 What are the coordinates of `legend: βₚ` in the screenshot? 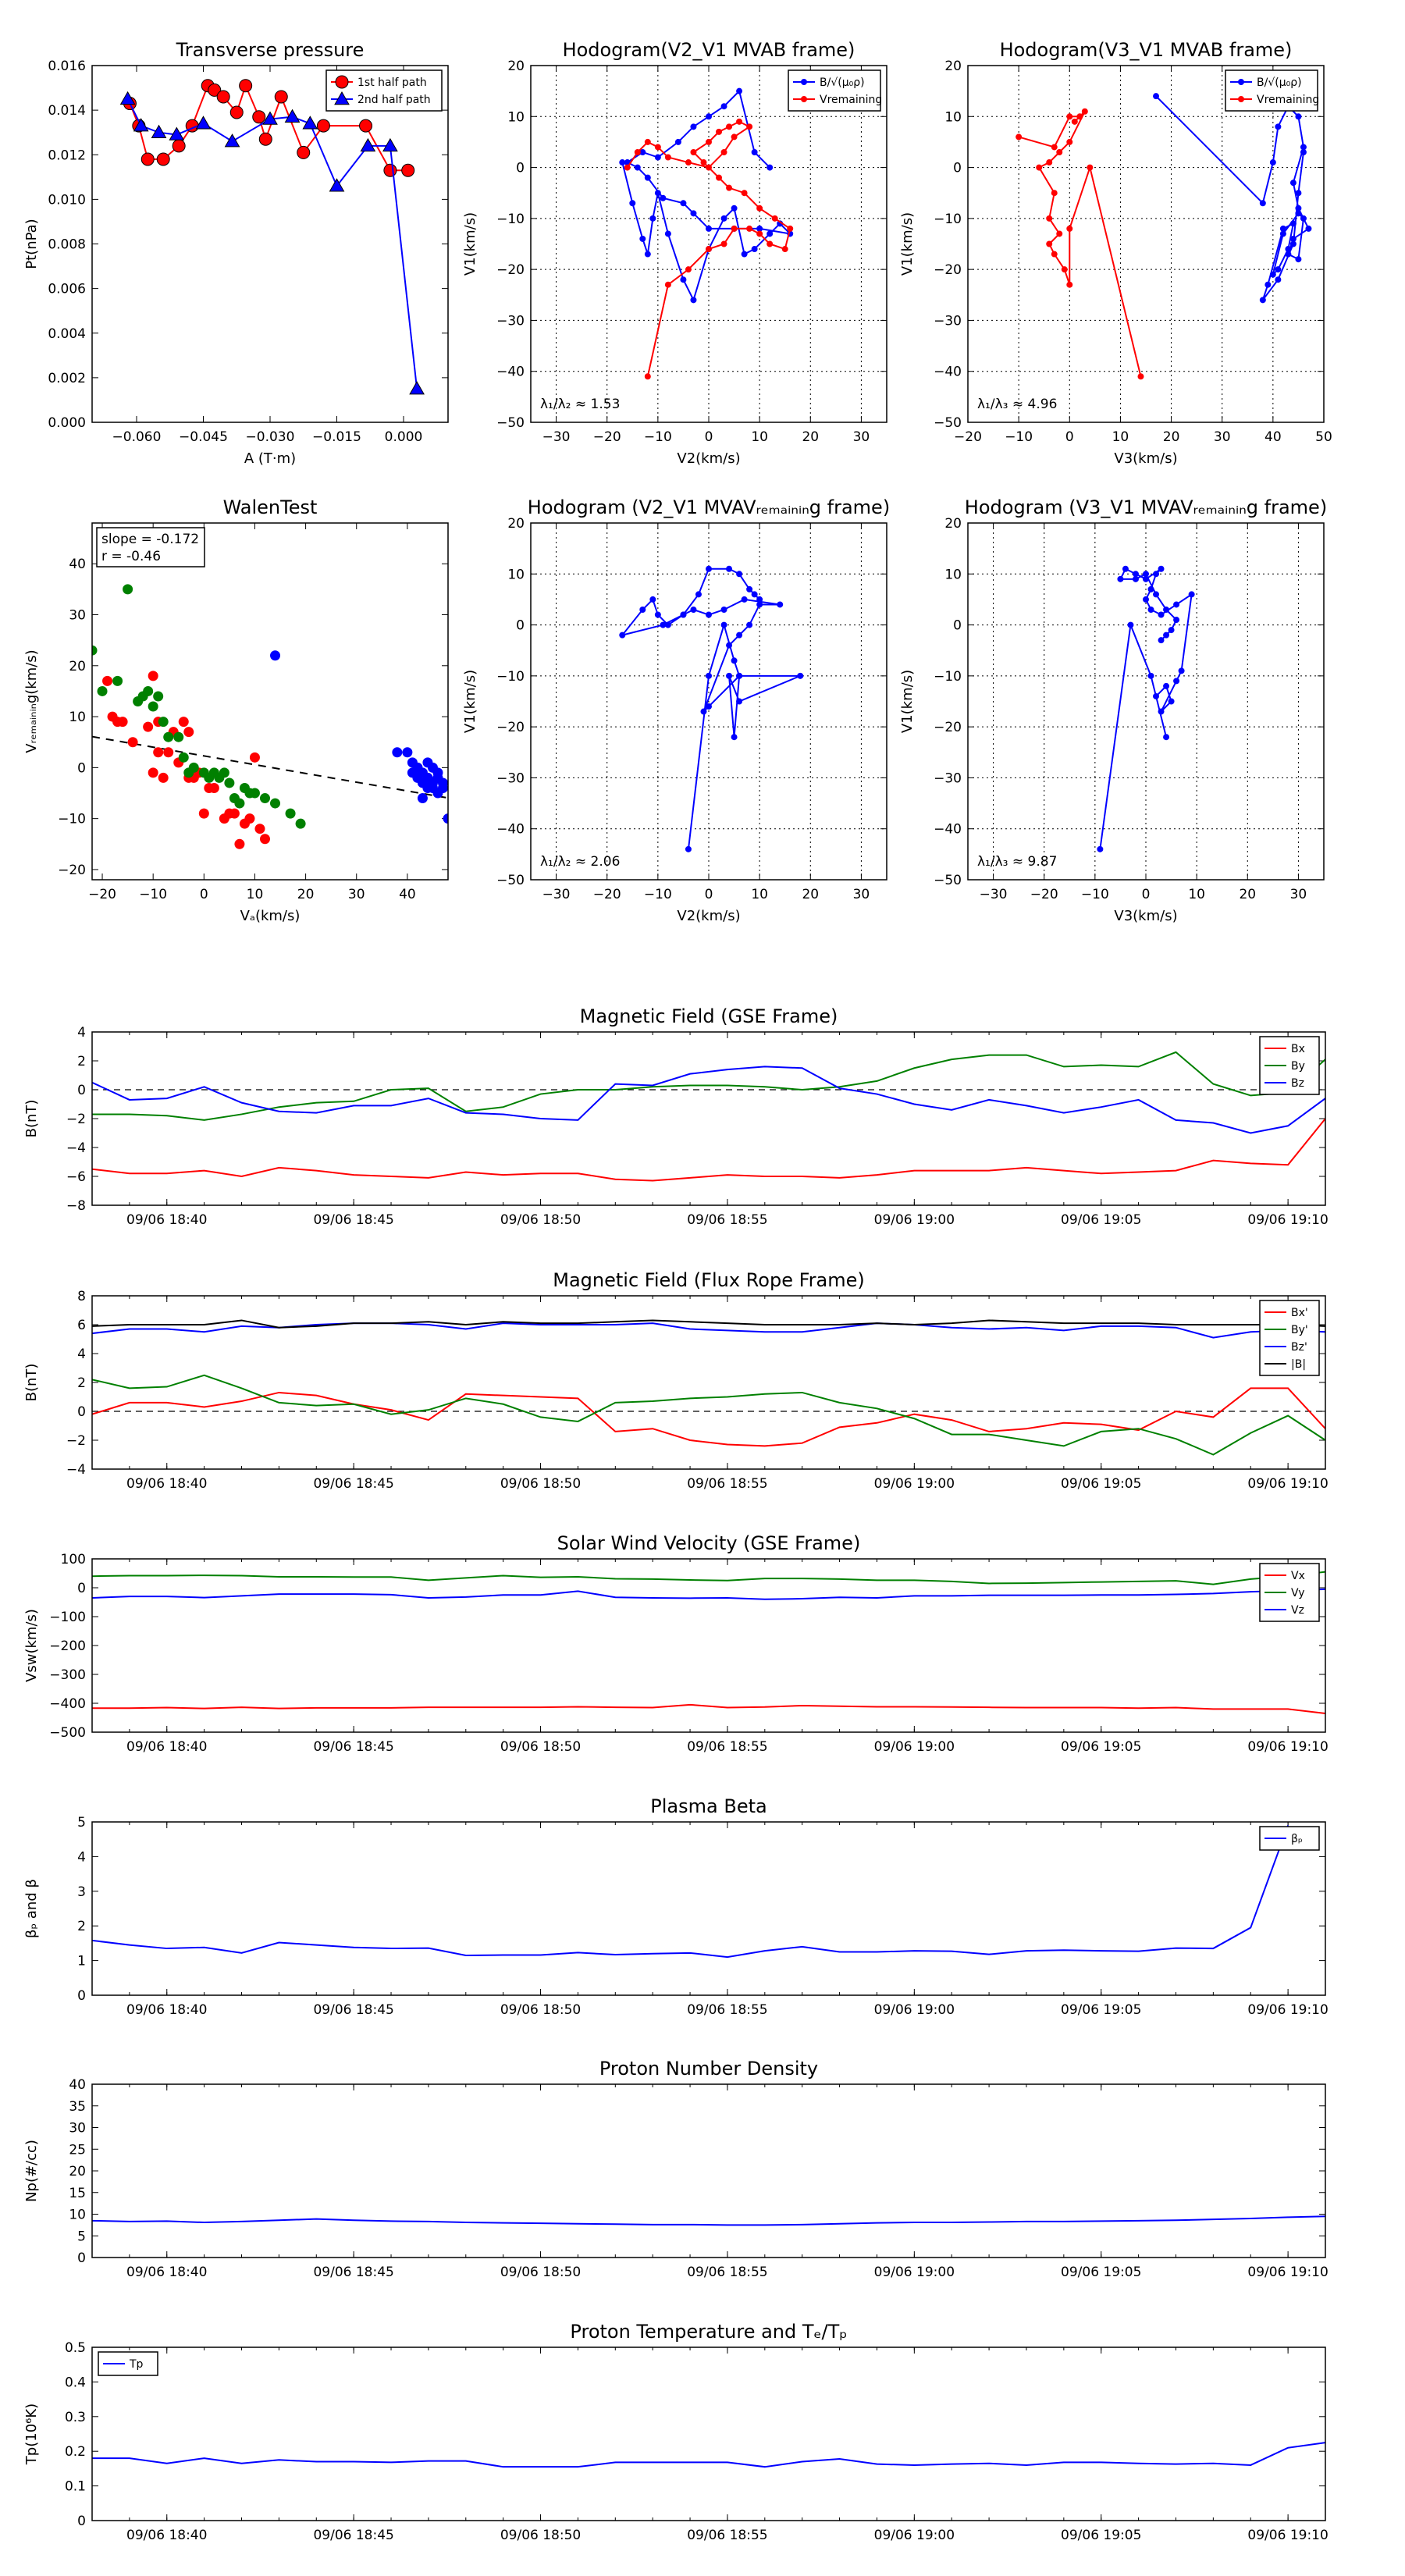 It's located at (1290, 1838).